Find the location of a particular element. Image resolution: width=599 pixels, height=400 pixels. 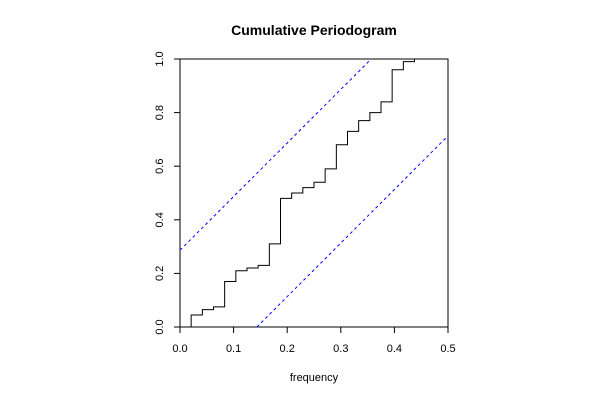

y-axis: 0.0 0.2 0.4 0.6 0.8 1.0 is located at coordinates (167, 193).